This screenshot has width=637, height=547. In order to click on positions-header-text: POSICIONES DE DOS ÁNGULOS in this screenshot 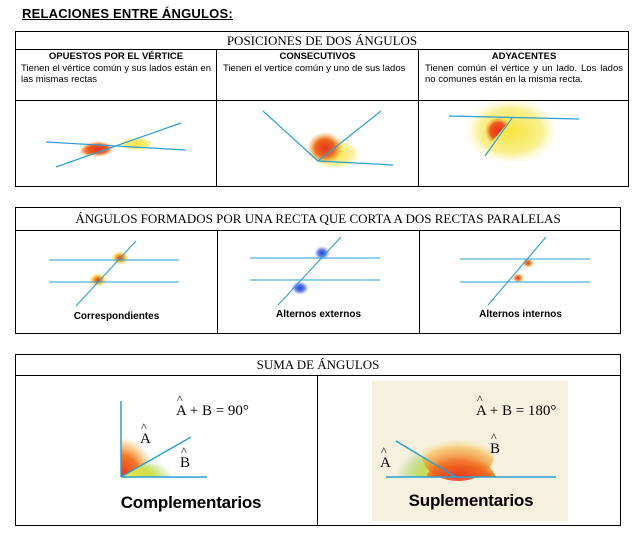, I will do `click(322, 40)`.